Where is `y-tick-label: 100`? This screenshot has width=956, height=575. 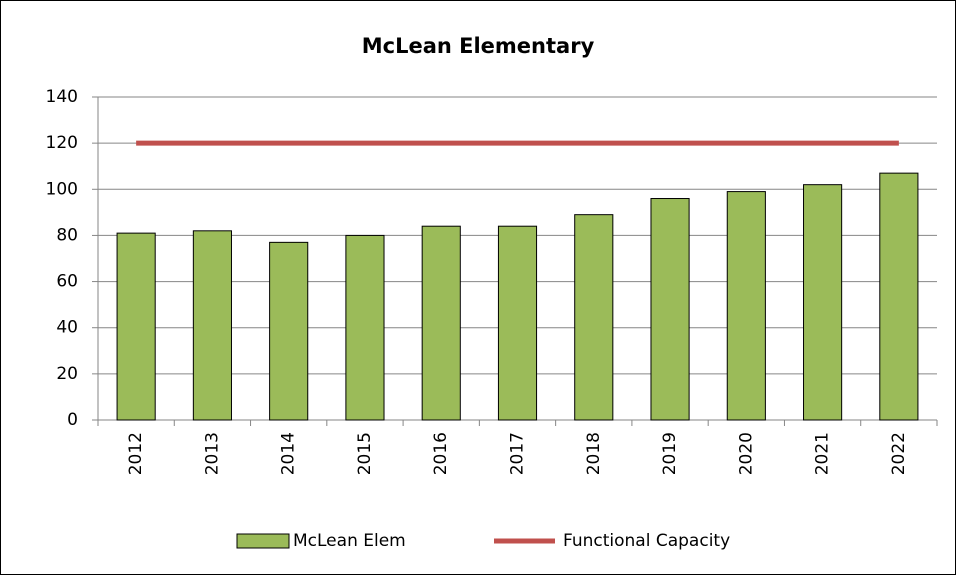
y-tick-label: 100 is located at coordinates (62, 189).